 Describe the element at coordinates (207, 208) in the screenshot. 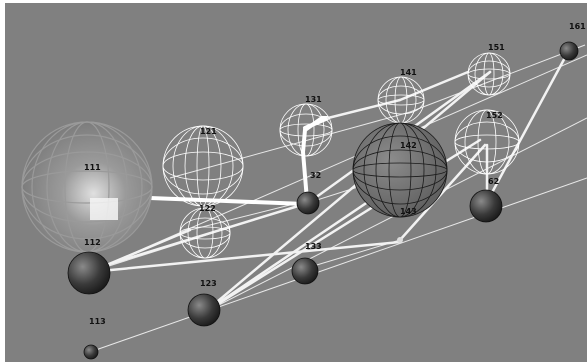

I see `label-122: 122` at that location.